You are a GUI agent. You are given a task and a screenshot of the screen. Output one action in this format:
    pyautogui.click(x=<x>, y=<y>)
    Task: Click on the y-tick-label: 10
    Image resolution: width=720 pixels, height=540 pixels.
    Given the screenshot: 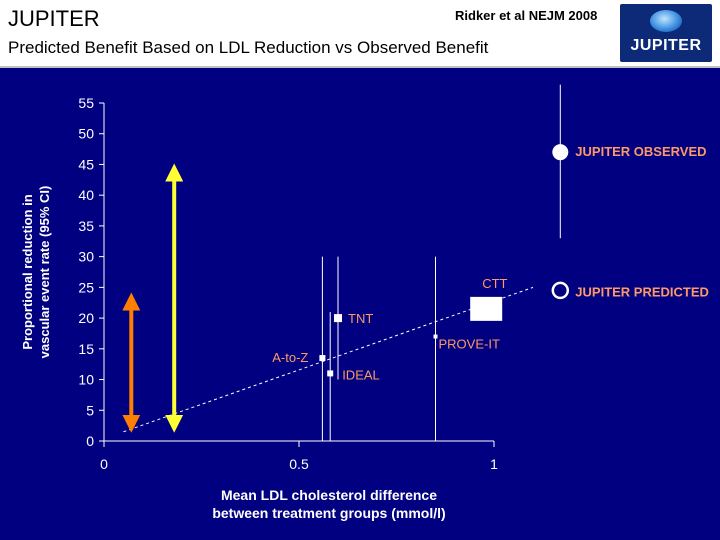 What is the action you would take?
    pyautogui.click(x=86, y=380)
    